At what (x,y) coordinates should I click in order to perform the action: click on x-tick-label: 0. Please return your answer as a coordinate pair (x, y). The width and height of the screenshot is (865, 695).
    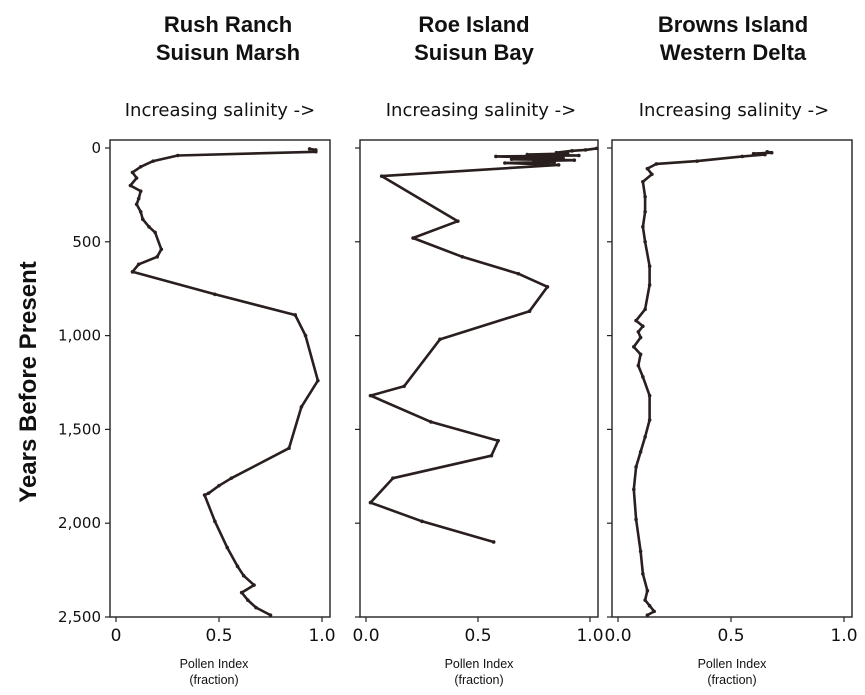
    Looking at the image, I should click on (116, 636).